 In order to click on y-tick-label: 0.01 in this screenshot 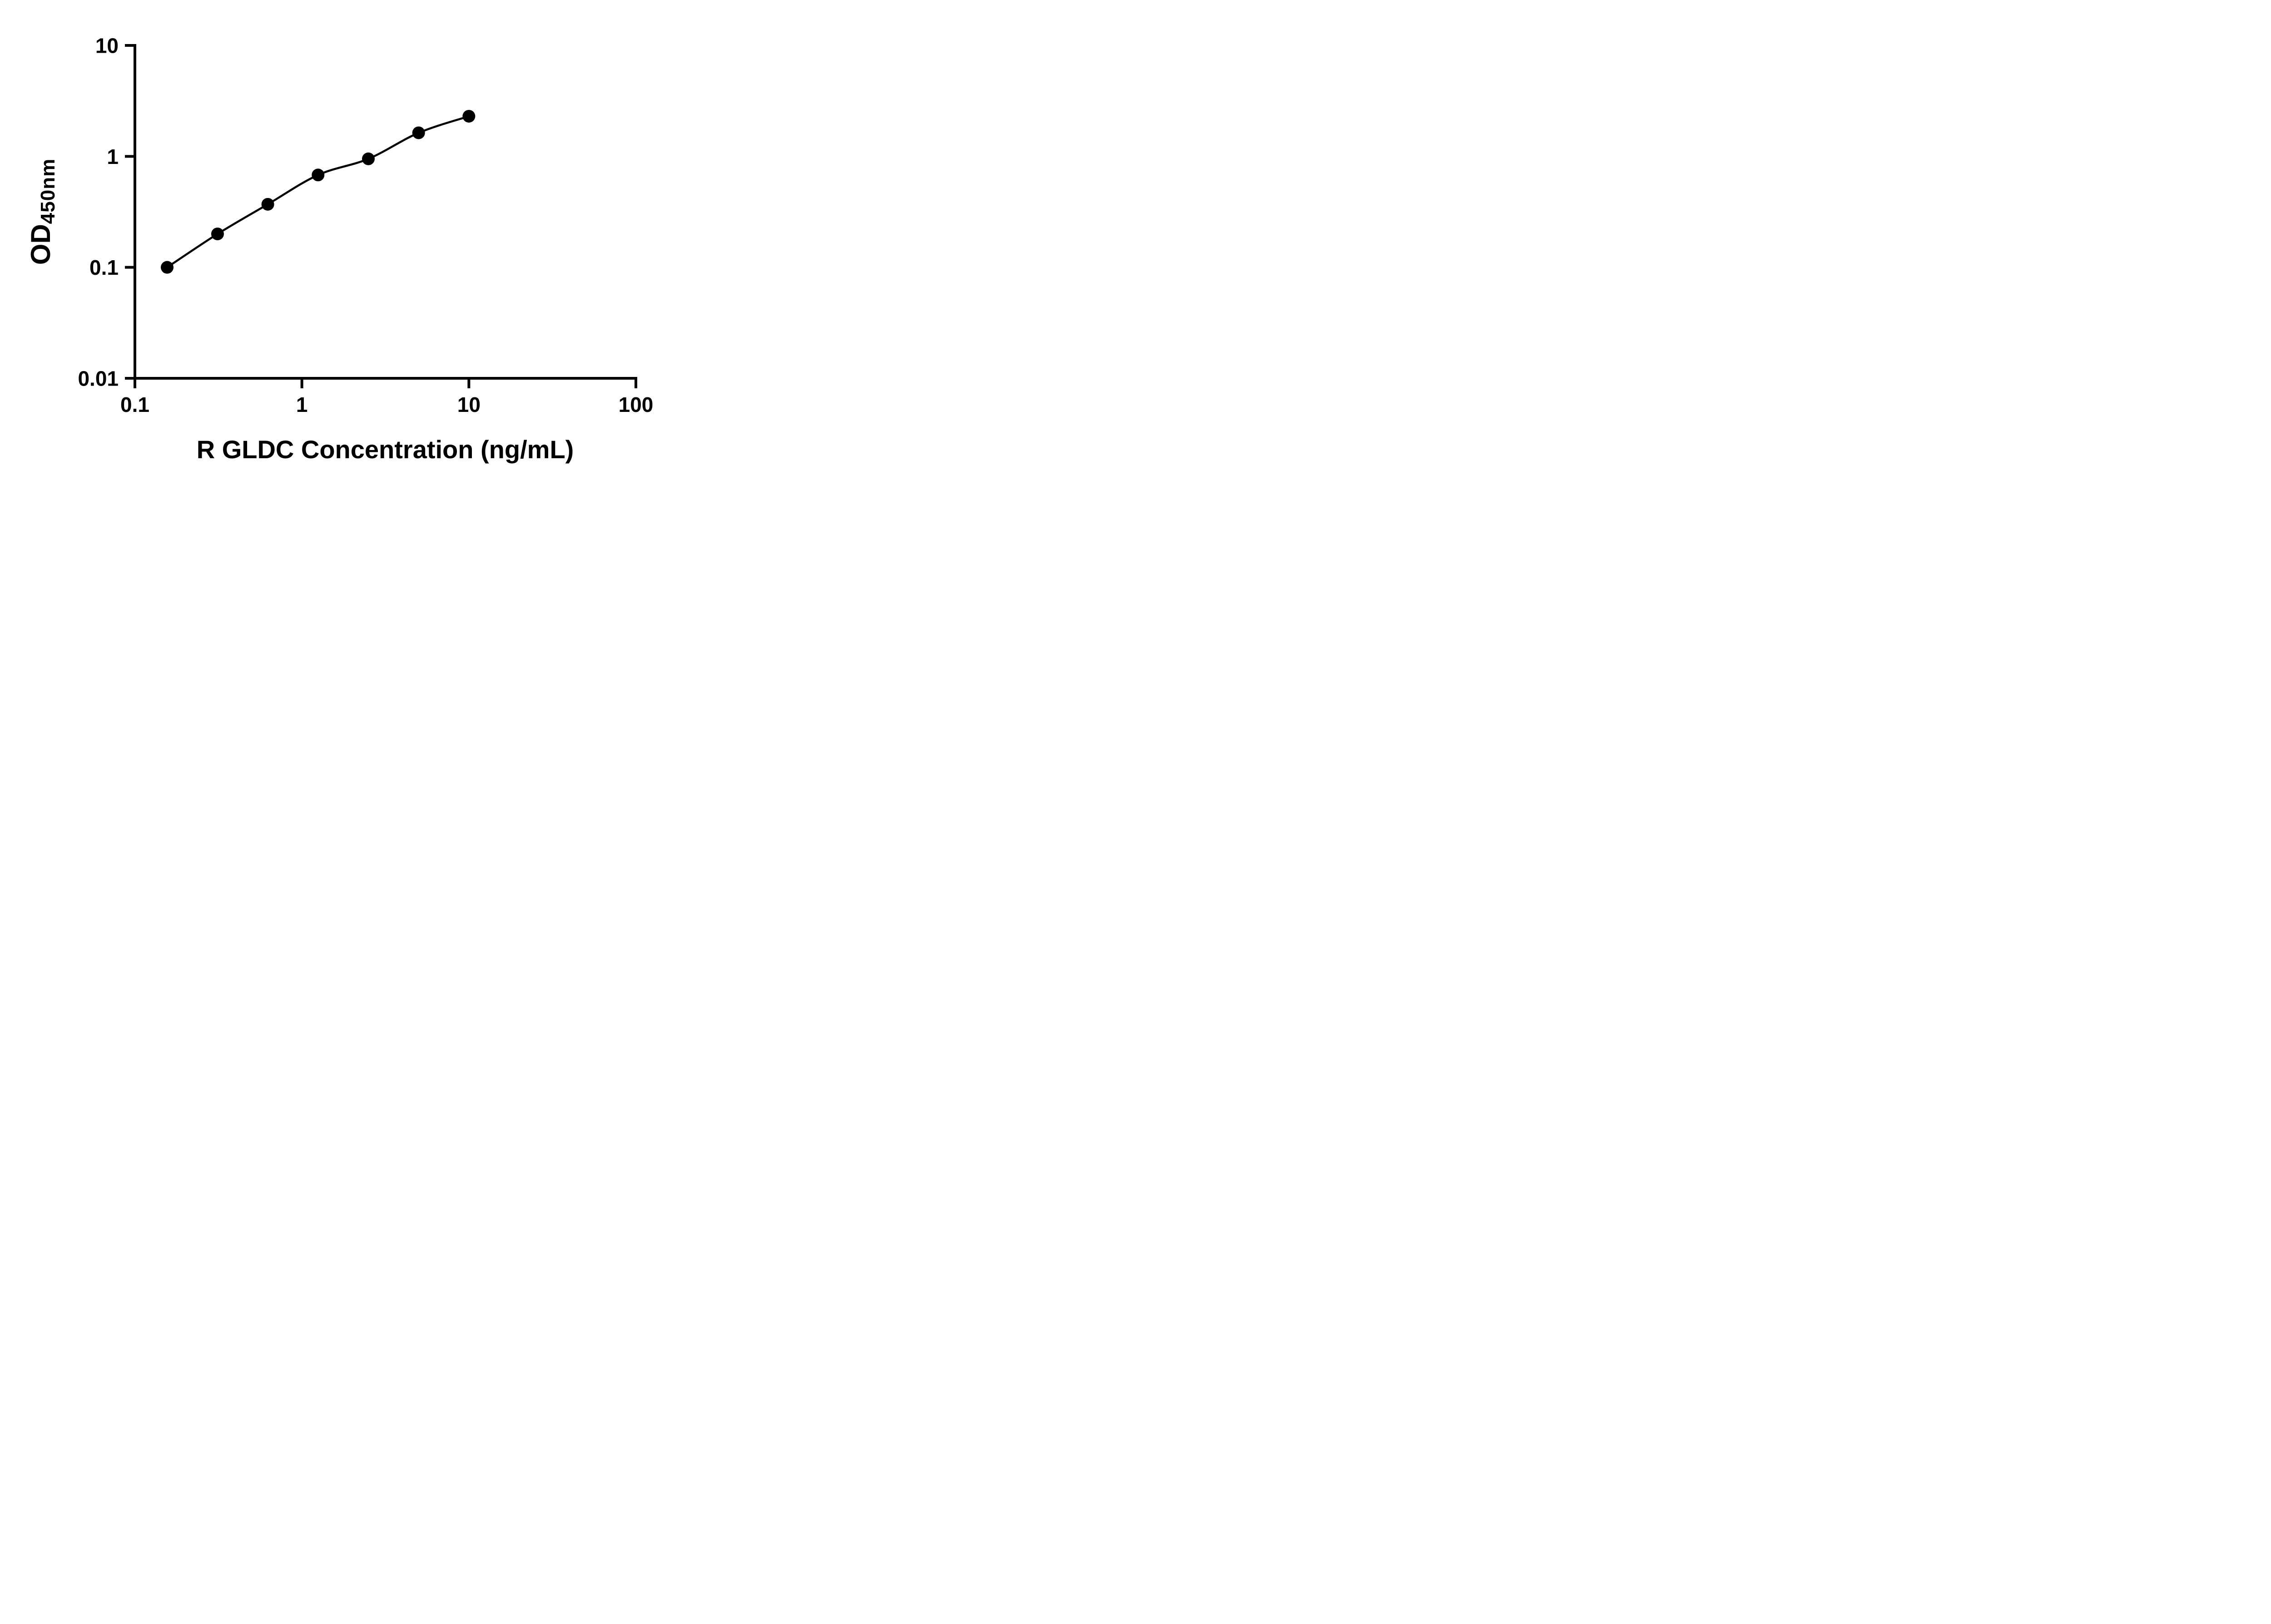, I will do `click(98, 379)`.